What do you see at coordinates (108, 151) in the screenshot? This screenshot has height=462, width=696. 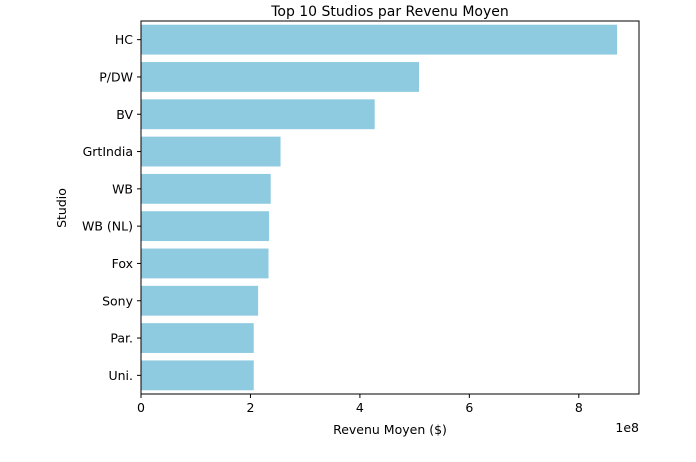 I see `y-tick-label: GrtIndia` at bounding box center [108, 151].